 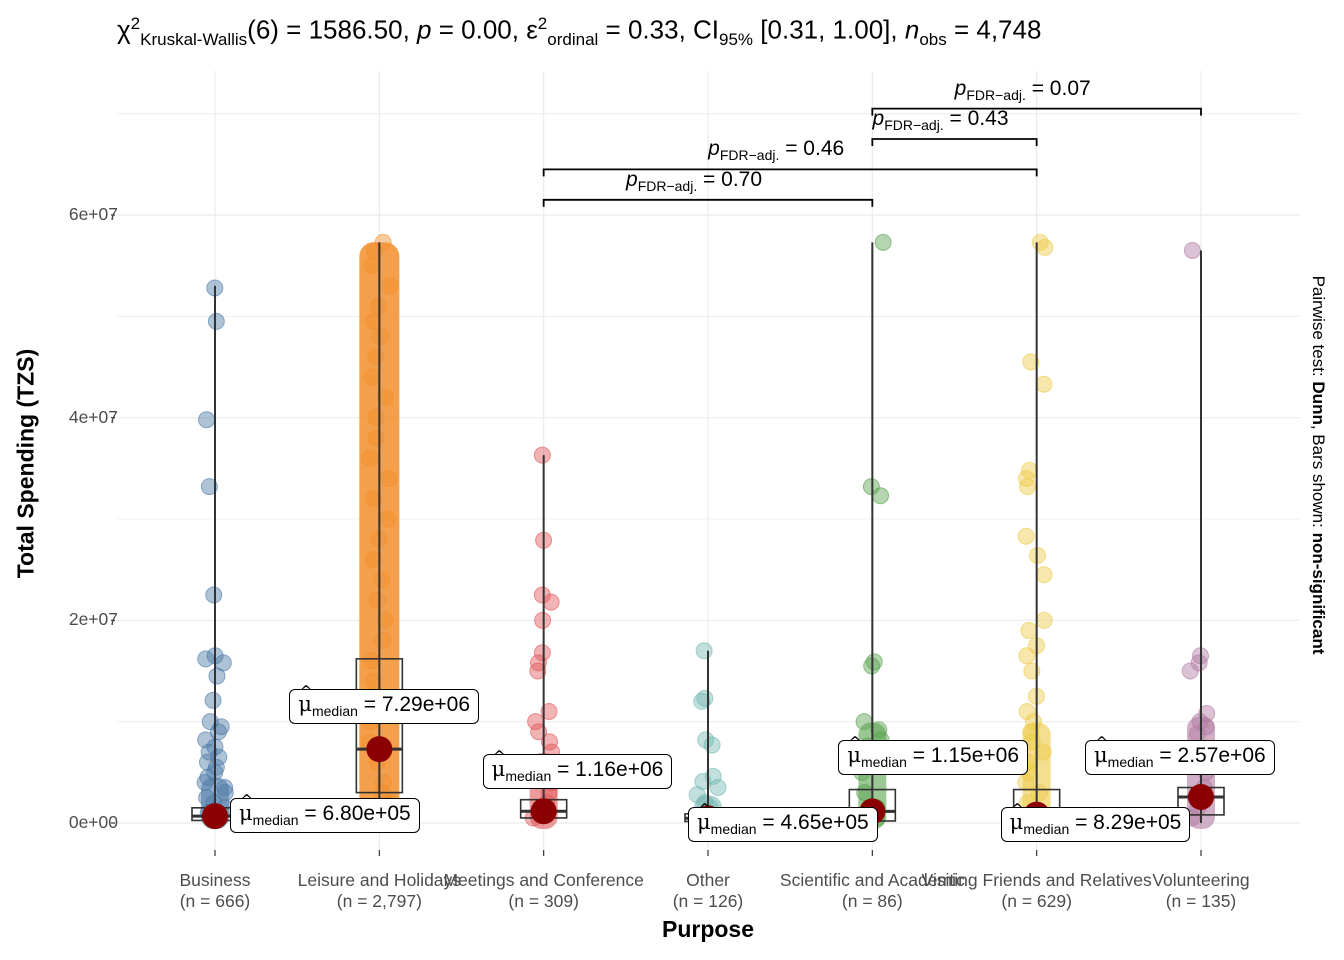 What do you see at coordinates (25, 463) in the screenshot?
I see `y-axis-label: Total Spending (TZS)` at bounding box center [25, 463].